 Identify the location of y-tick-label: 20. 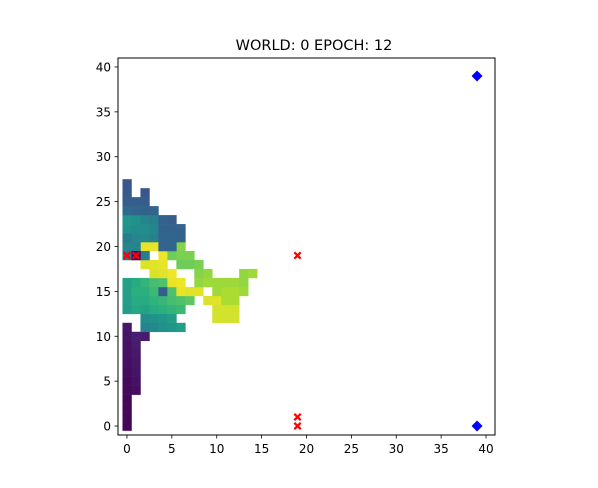
(103, 247).